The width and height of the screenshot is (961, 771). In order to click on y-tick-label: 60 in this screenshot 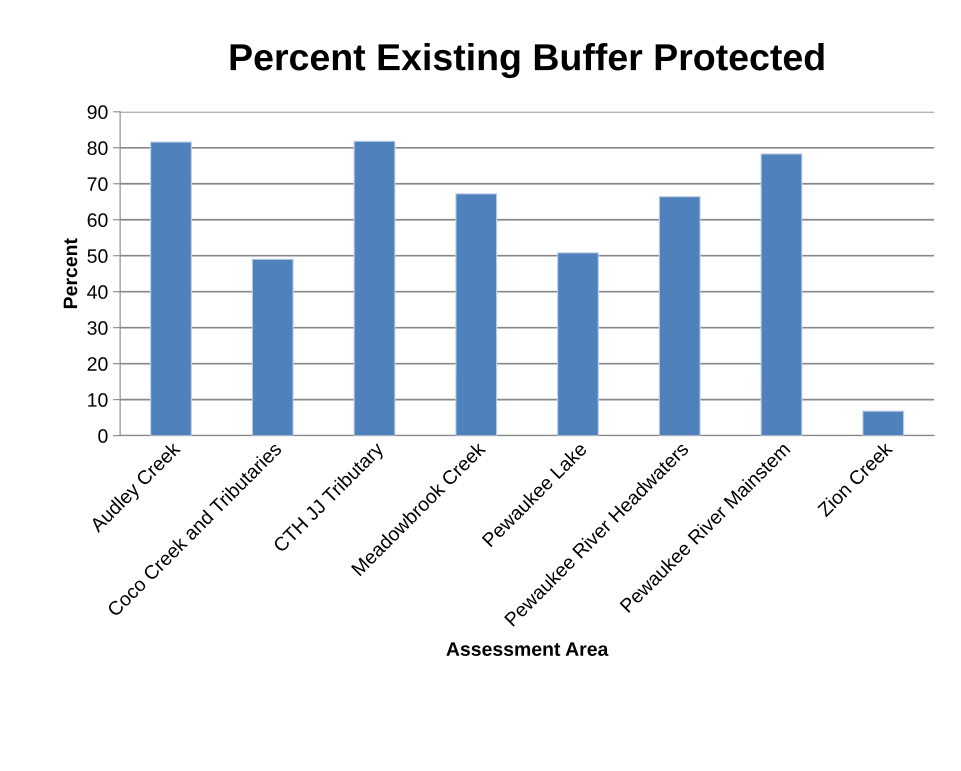, I will do `click(98, 220)`.